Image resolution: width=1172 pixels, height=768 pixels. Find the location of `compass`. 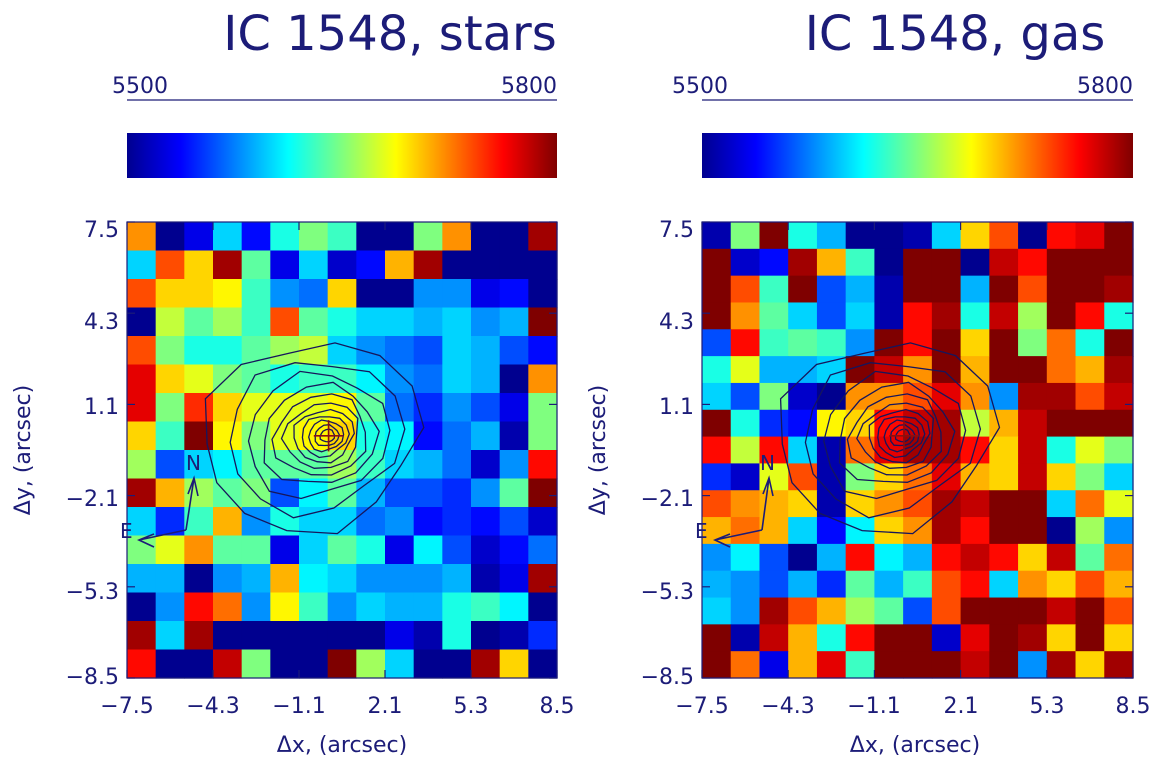

compass is located at coordinates (743, 511).